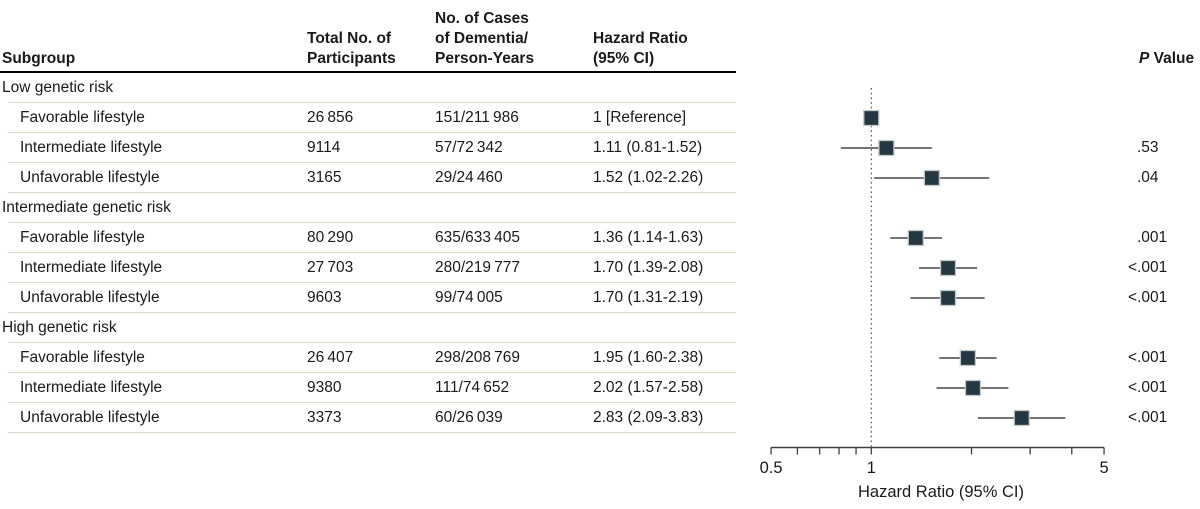 The width and height of the screenshot is (1200, 509). I want to click on x-axis-title: Hazard Ratio (95% CI), so click(941, 492).